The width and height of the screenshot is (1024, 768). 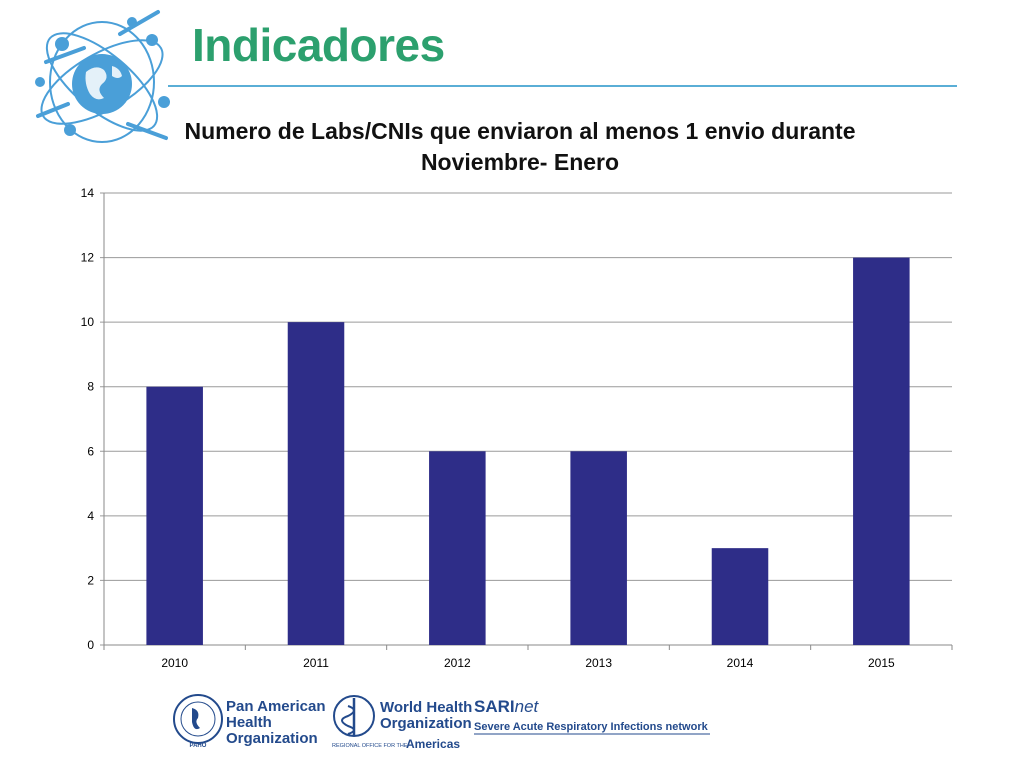 What do you see at coordinates (881, 451) in the screenshot?
I see `bar-2015` at bounding box center [881, 451].